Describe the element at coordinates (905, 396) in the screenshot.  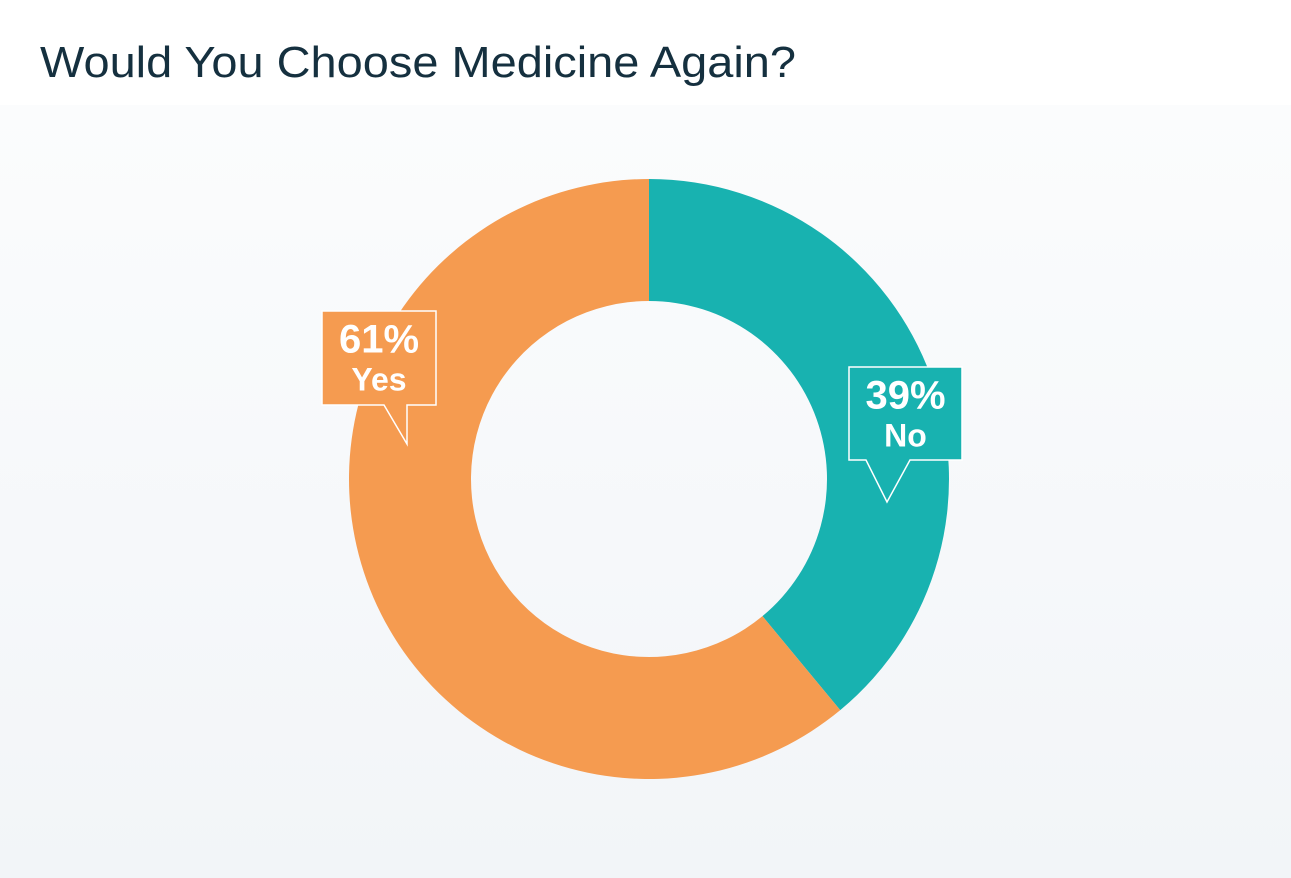
I see `value-label: 39%` at that location.